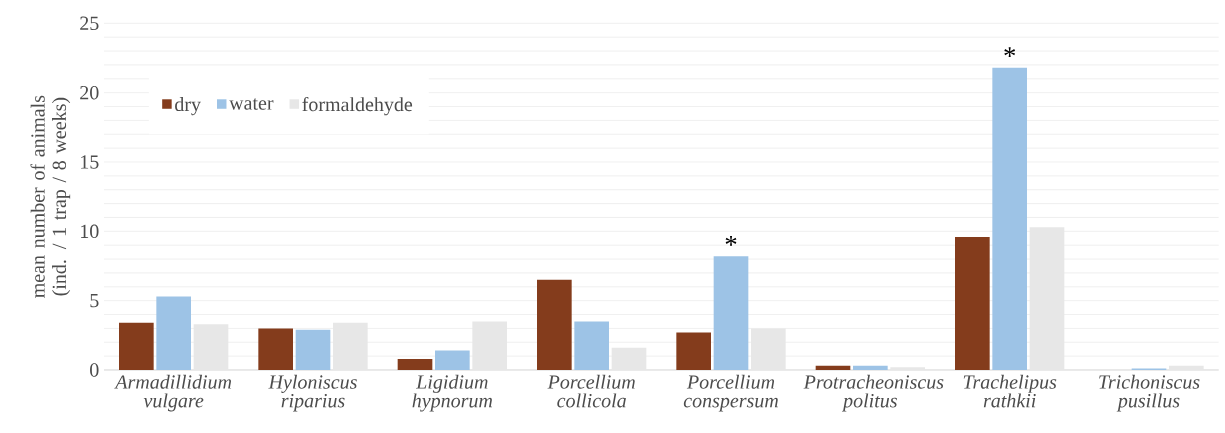 The image size is (1225, 433). I want to click on x-tick-label: Protracheoniscus politus, so click(873, 393).